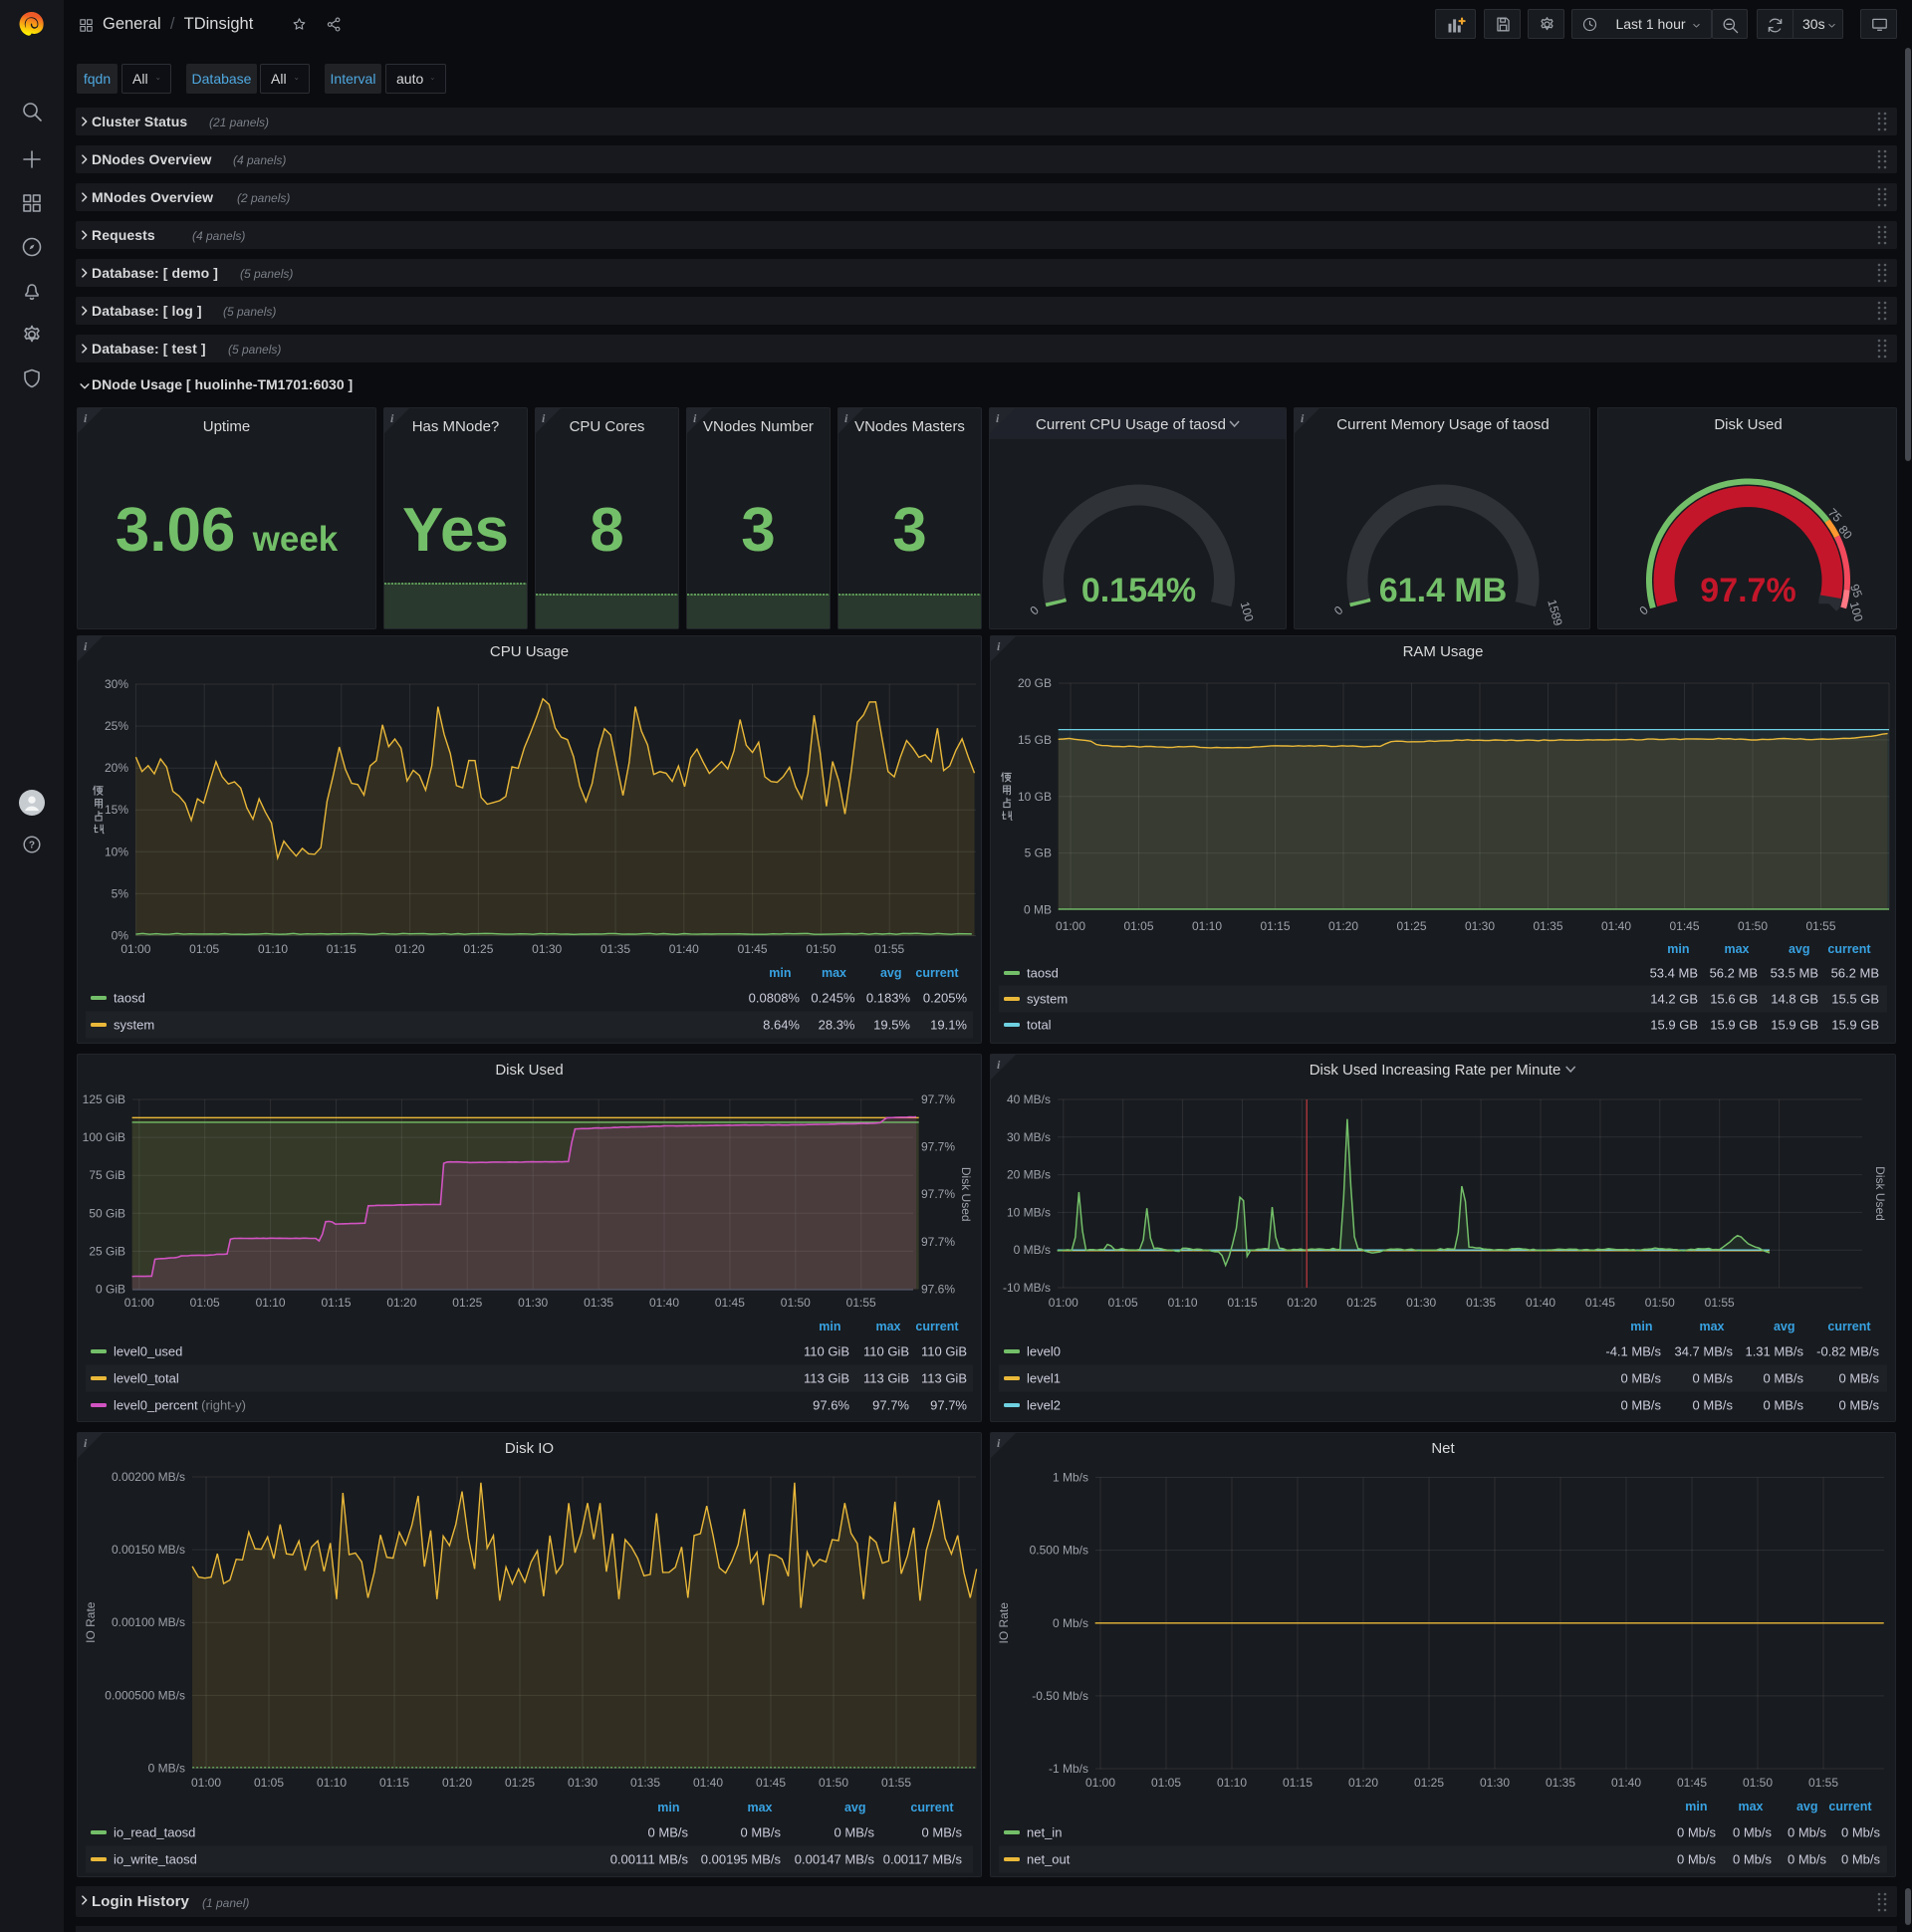  I want to click on svg-text:Disk Used Increasing Rate per: Disk Used Increasing Rate per Minute, so click(1435, 1071).